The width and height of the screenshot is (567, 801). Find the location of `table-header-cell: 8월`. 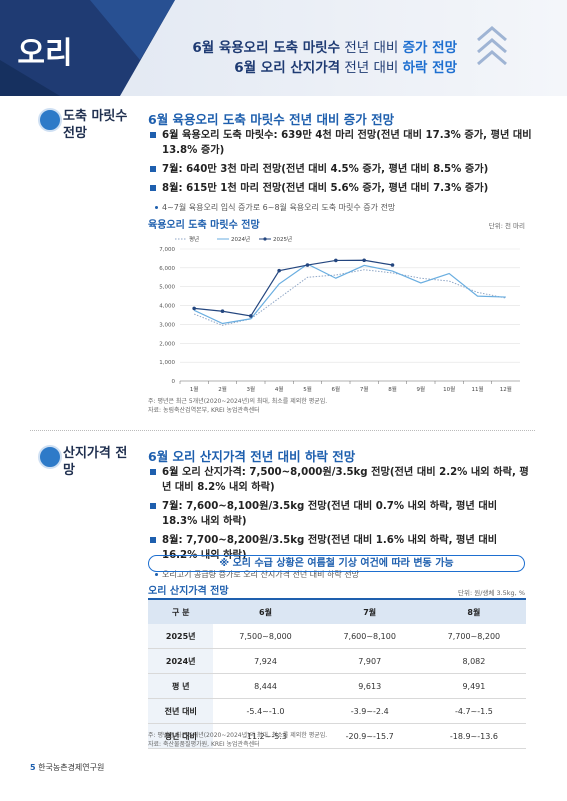

table-header-cell: 8월 is located at coordinates (473, 611).